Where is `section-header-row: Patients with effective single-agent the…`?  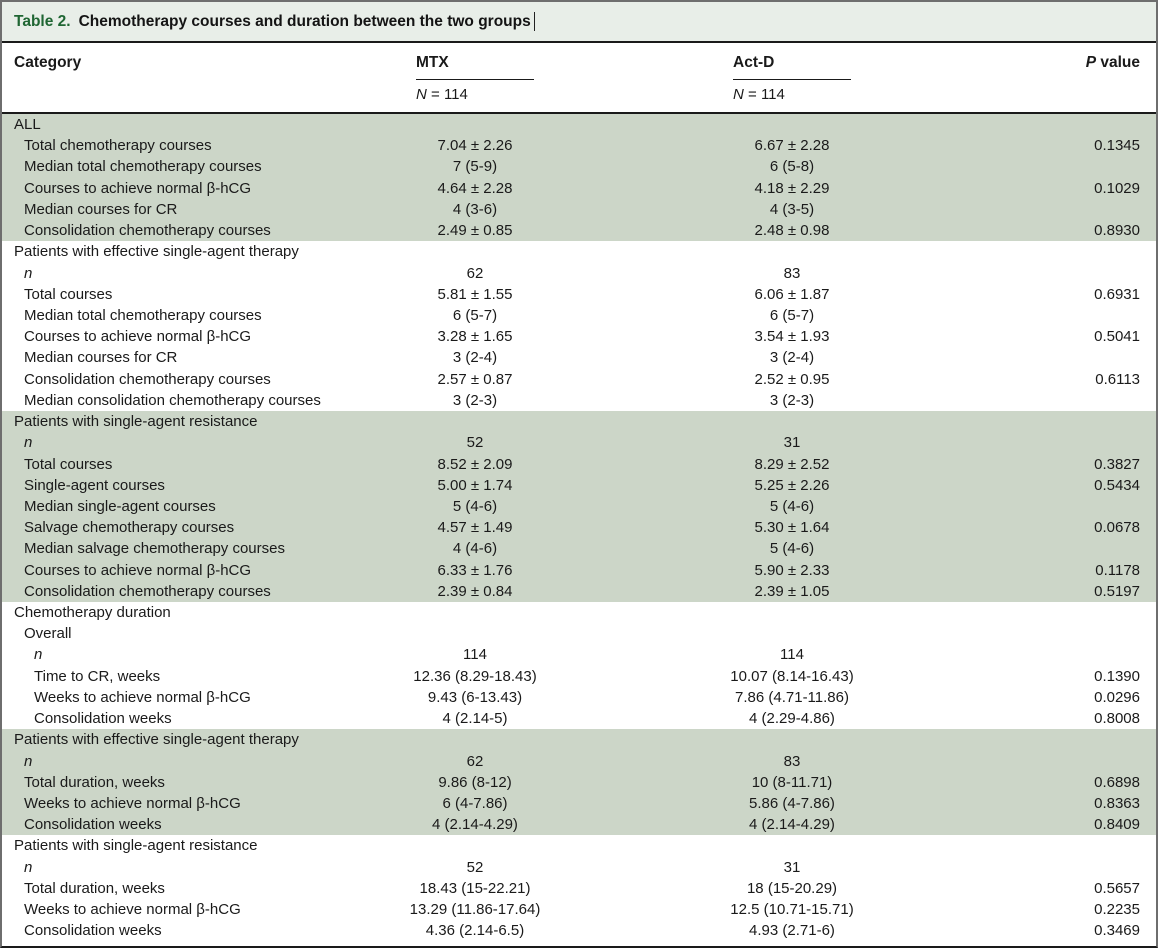 section-header-row: Patients with effective single-agent the… is located at coordinates (579, 251).